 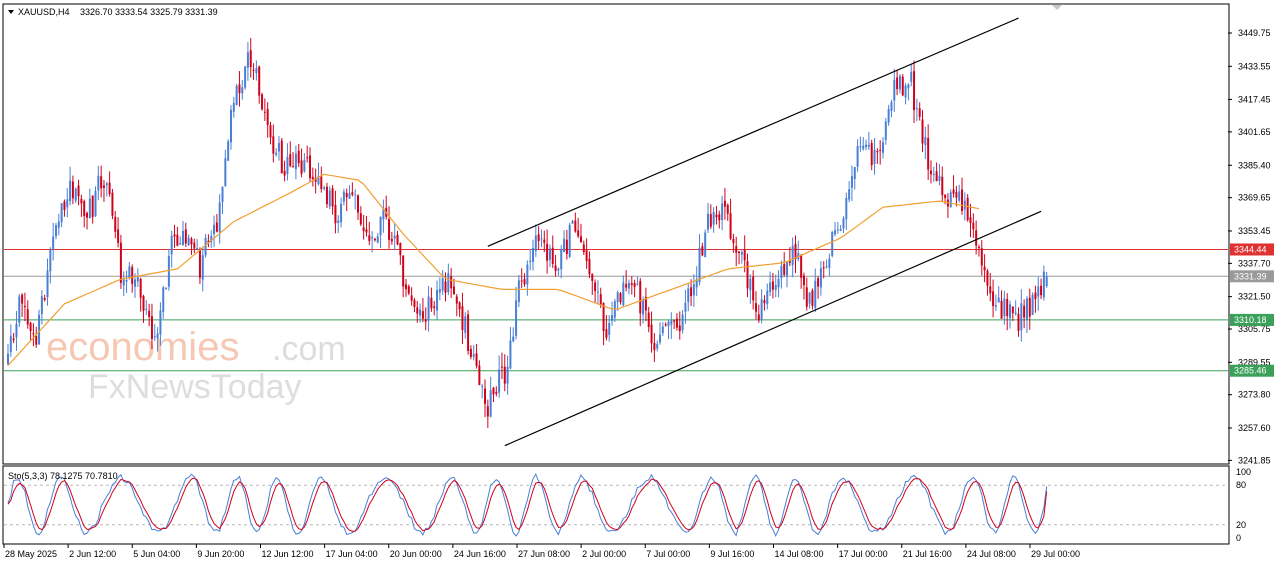 I want to click on watermark-dotcom: .com, so click(x=309, y=349).